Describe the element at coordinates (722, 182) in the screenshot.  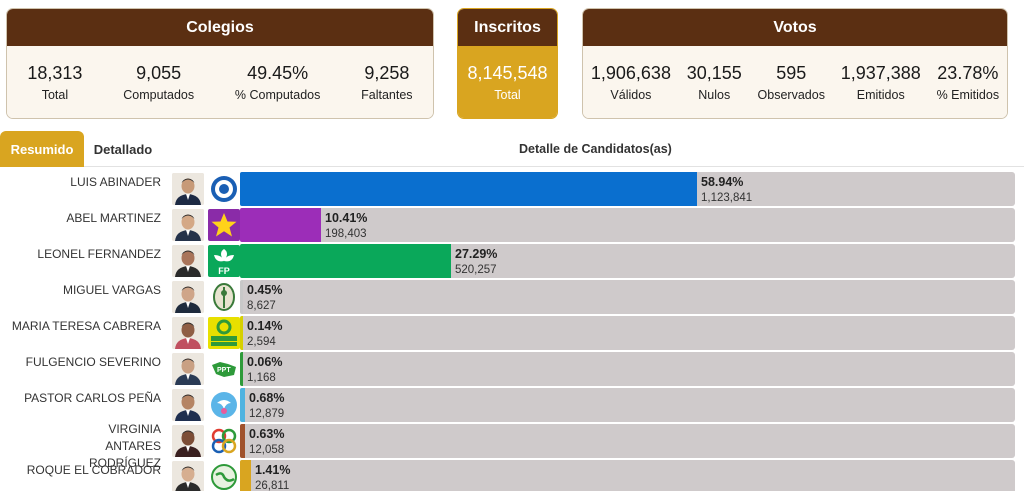
I see `vote-percent: 58.94%` at that location.